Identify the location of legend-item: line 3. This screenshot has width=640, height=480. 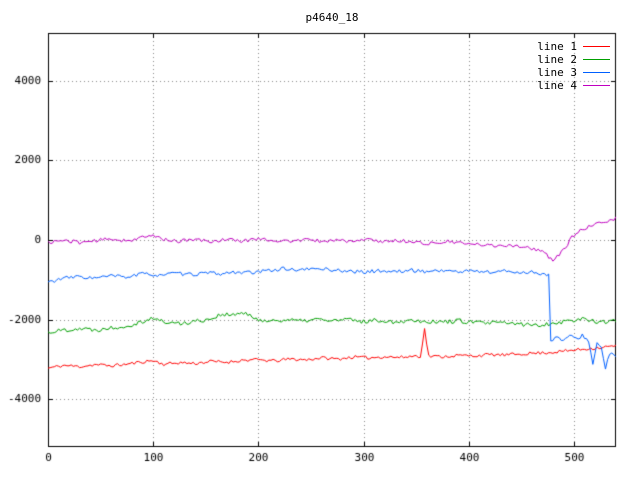
(573, 72).